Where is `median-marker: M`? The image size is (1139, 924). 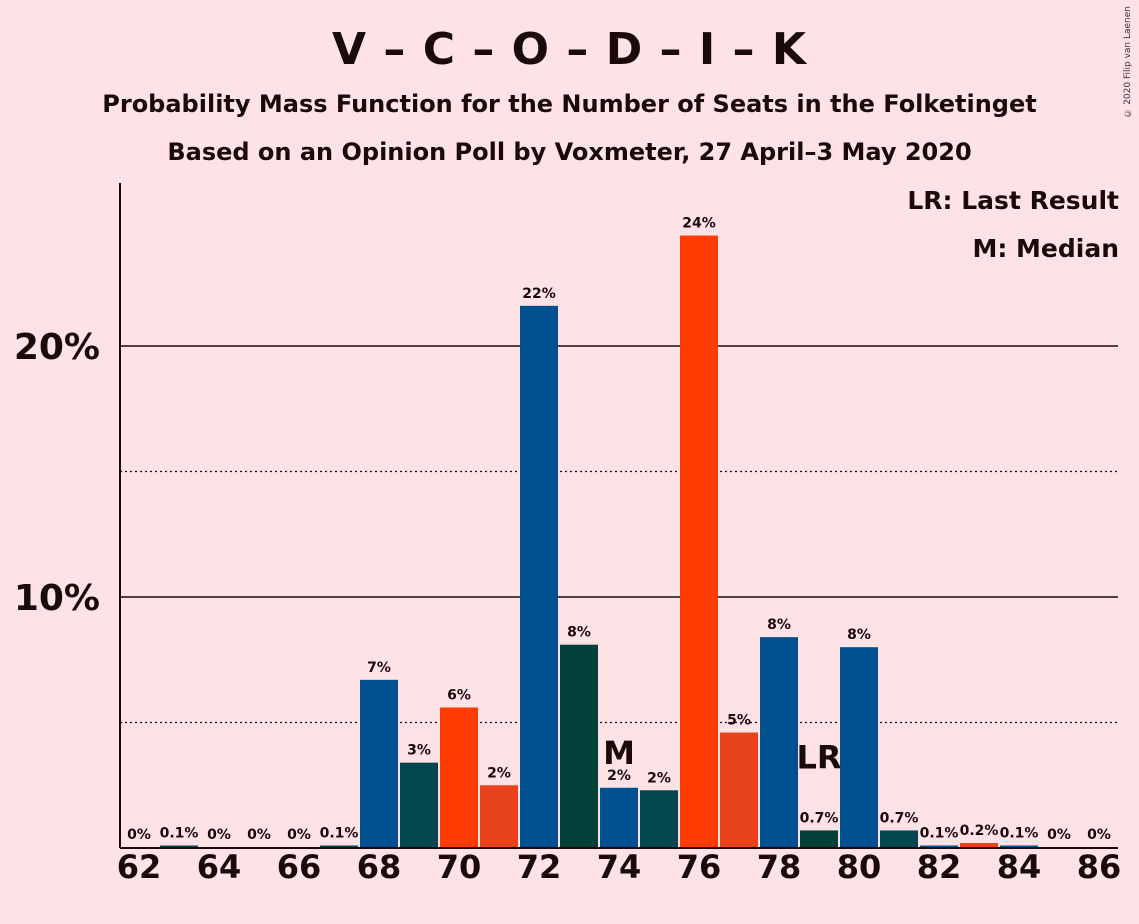 median-marker: M is located at coordinates (619, 753).